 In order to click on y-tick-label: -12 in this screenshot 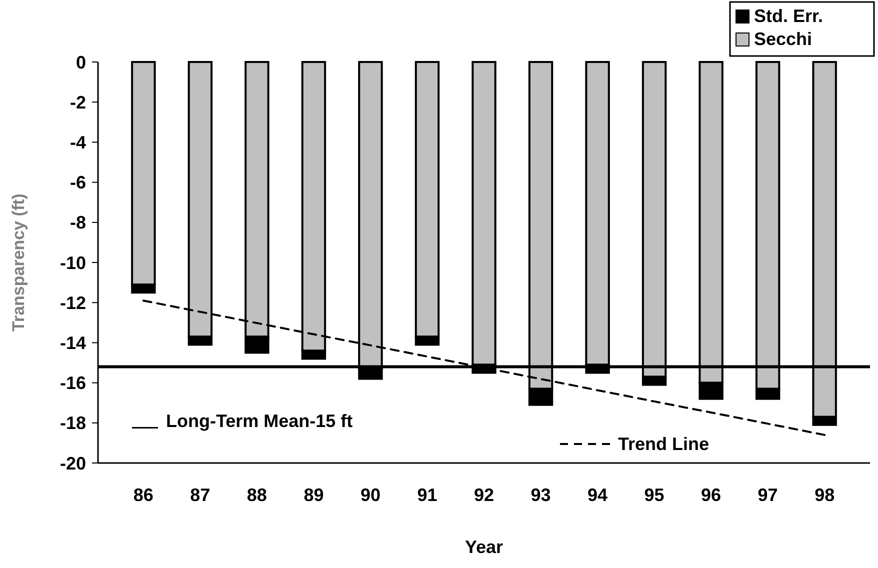, I will do `click(73, 302)`.